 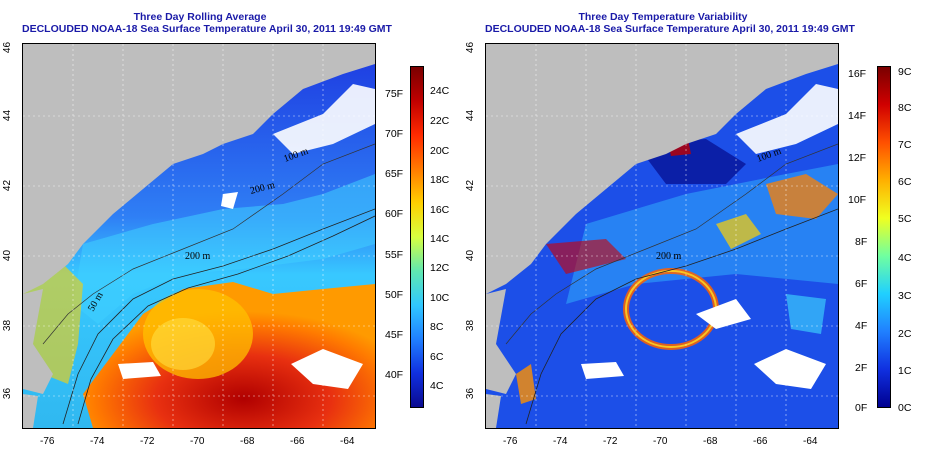 What do you see at coordinates (861, 284) in the screenshot?
I see `colorbar-f-label: 6F` at bounding box center [861, 284].